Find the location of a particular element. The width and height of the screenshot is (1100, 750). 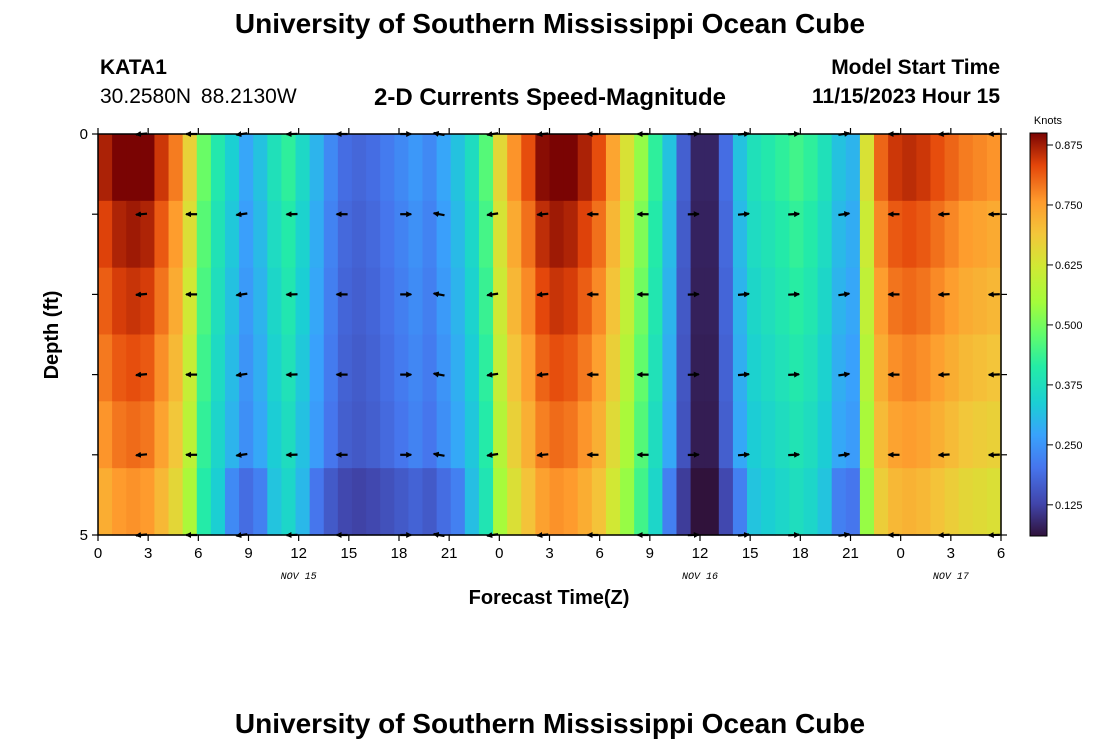

x-tick-label: 15 is located at coordinates (348, 553).